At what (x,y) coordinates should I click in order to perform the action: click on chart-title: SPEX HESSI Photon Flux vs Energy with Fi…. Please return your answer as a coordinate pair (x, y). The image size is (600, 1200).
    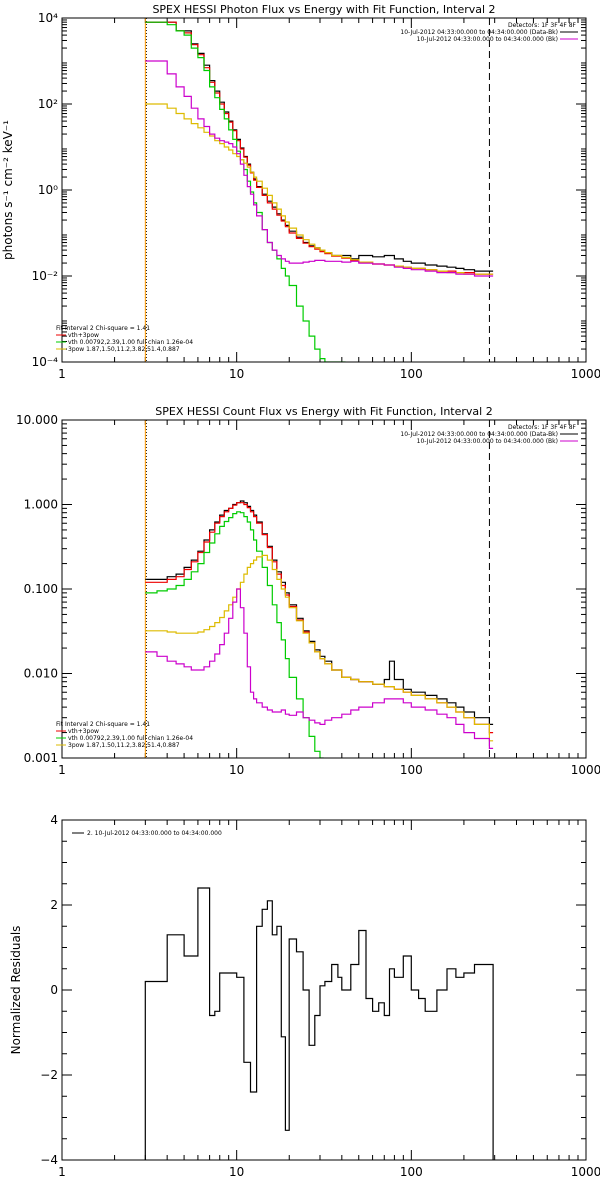
    Looking at the image, I should click on (323, 9).